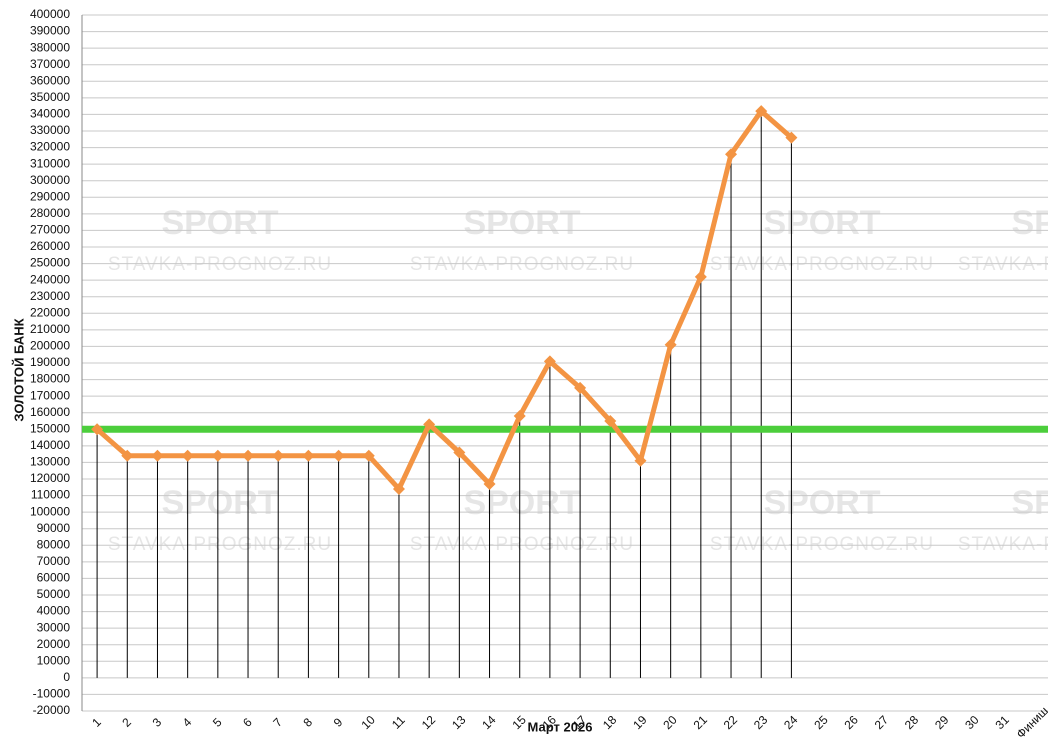  I want to click on x-tick-label: 5, so click(217, 722).